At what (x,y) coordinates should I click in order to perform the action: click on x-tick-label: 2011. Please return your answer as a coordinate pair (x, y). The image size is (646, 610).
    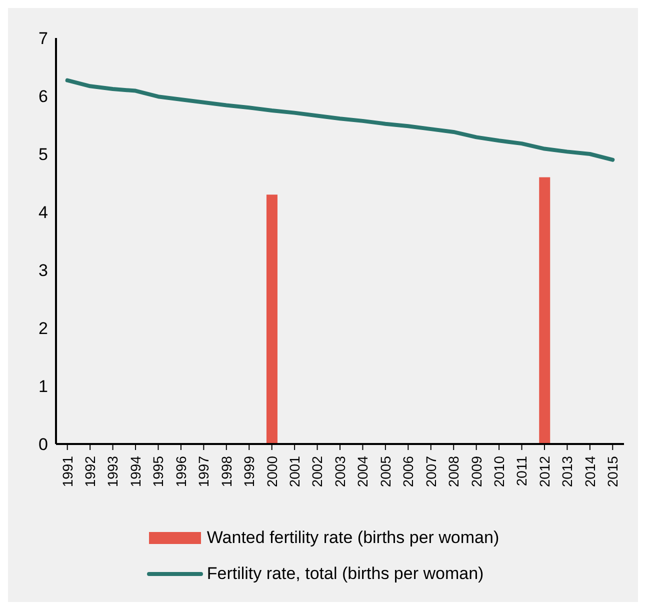
    Looking at the image, I should click on (522, 471).